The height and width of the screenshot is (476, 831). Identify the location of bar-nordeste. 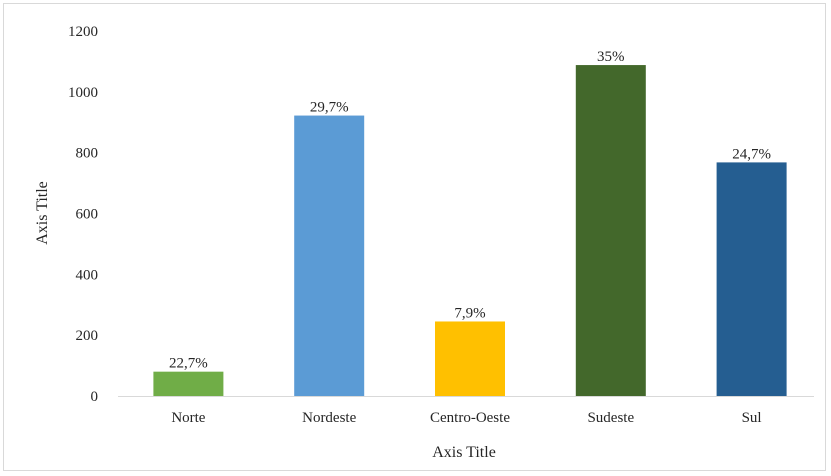
(329, 255).